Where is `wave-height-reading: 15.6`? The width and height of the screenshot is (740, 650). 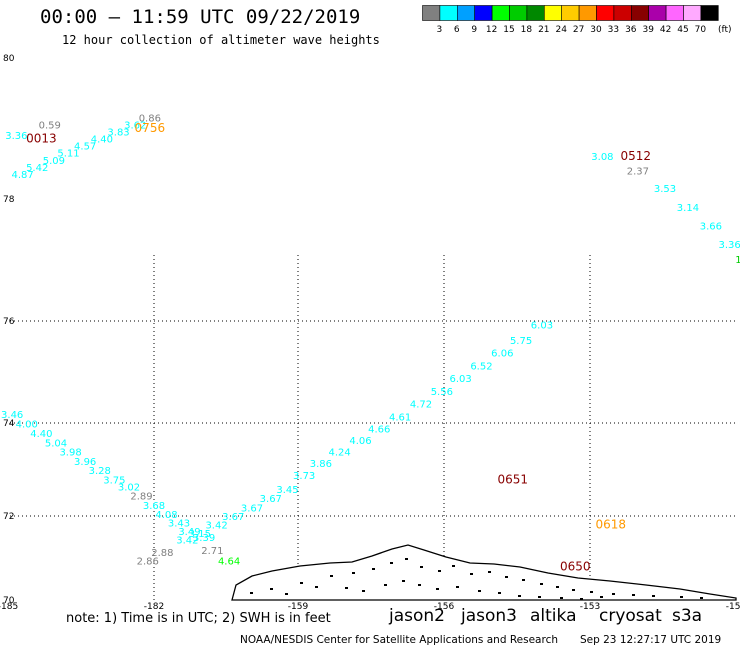 wave-height-reading: 15.6 is located at coordinates (737, 260).